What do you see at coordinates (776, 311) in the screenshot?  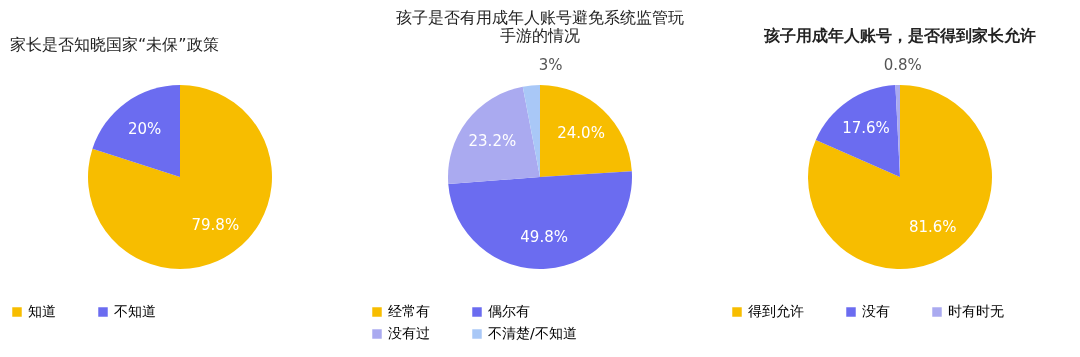 I see `legend-label: 得到允许` at bounding box center [776, 311].